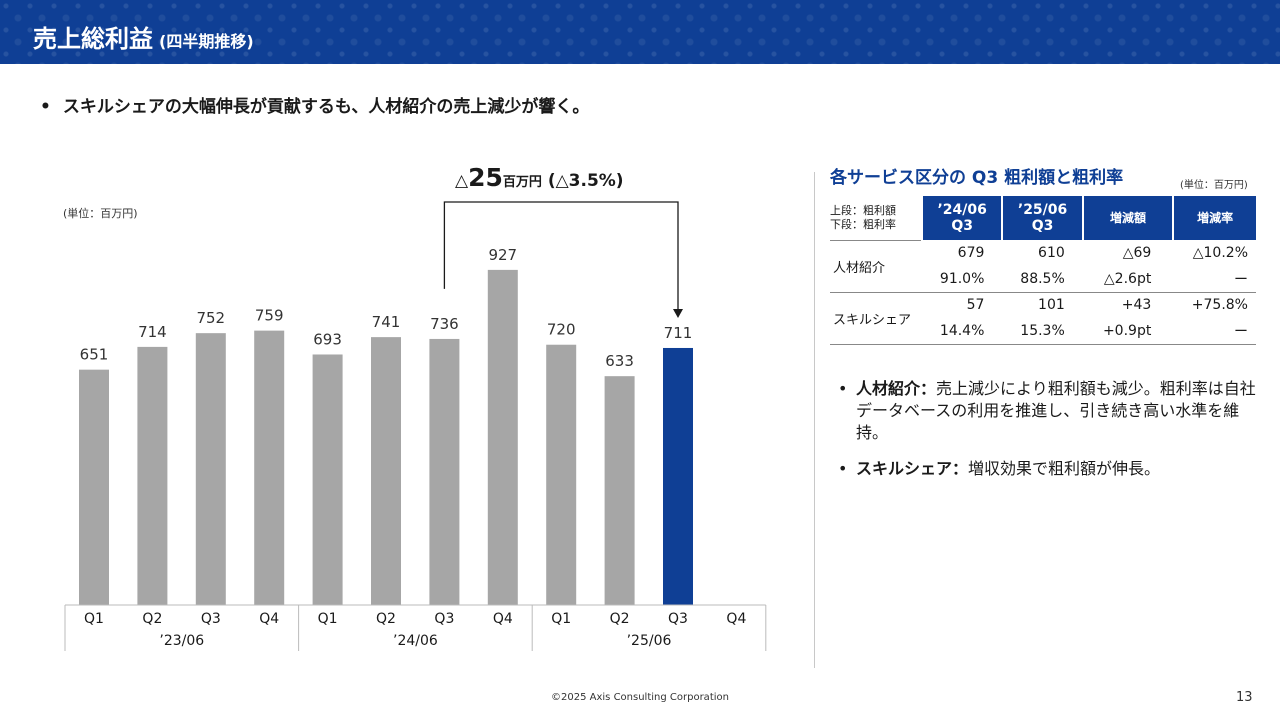  What do you see at coordinates (1127, 218) in the screenshot?
I see `col-header-change: 増減額` at bounding box center [1127, 218].